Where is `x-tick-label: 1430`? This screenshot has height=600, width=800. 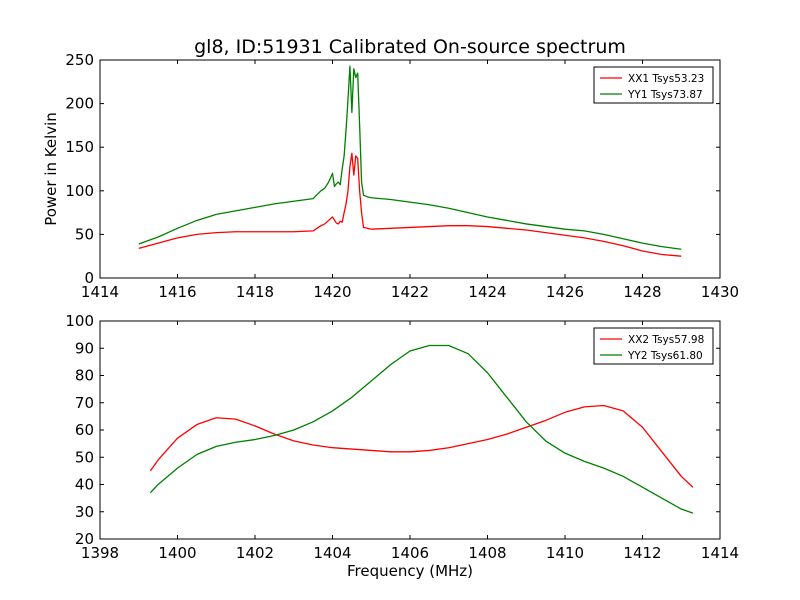
x-tick-label: 1430 is located at coordinates (720, 292).